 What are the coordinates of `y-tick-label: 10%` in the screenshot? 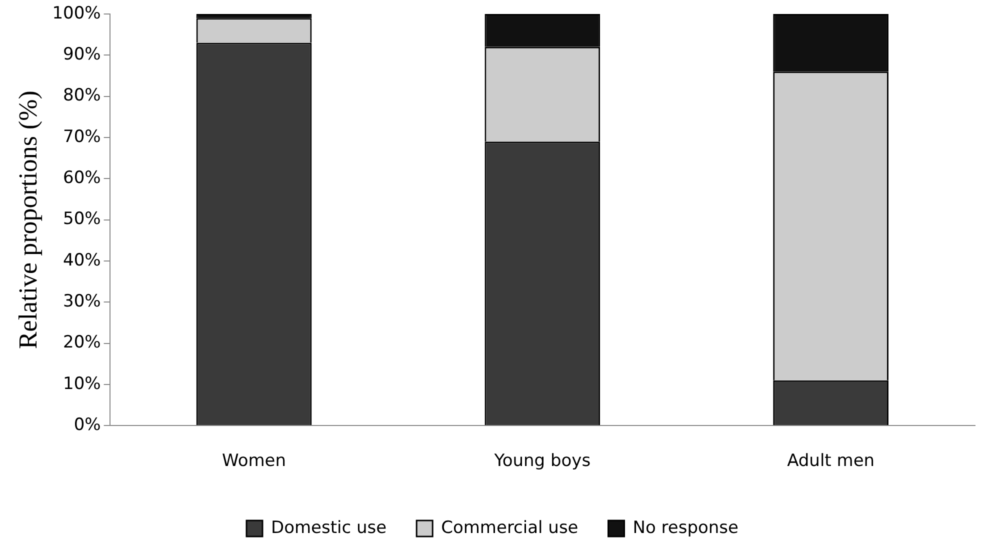 It's located at (82, 384).